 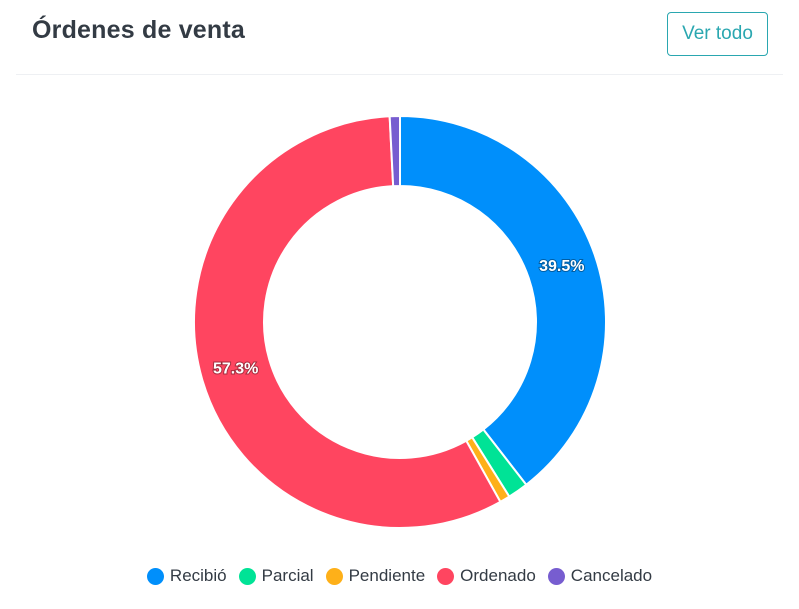 What do you see at coordinates (235, 369) in the screenshot?
I see `slice-label-ordenado: 57.3%` at bounding box center [235, 369].